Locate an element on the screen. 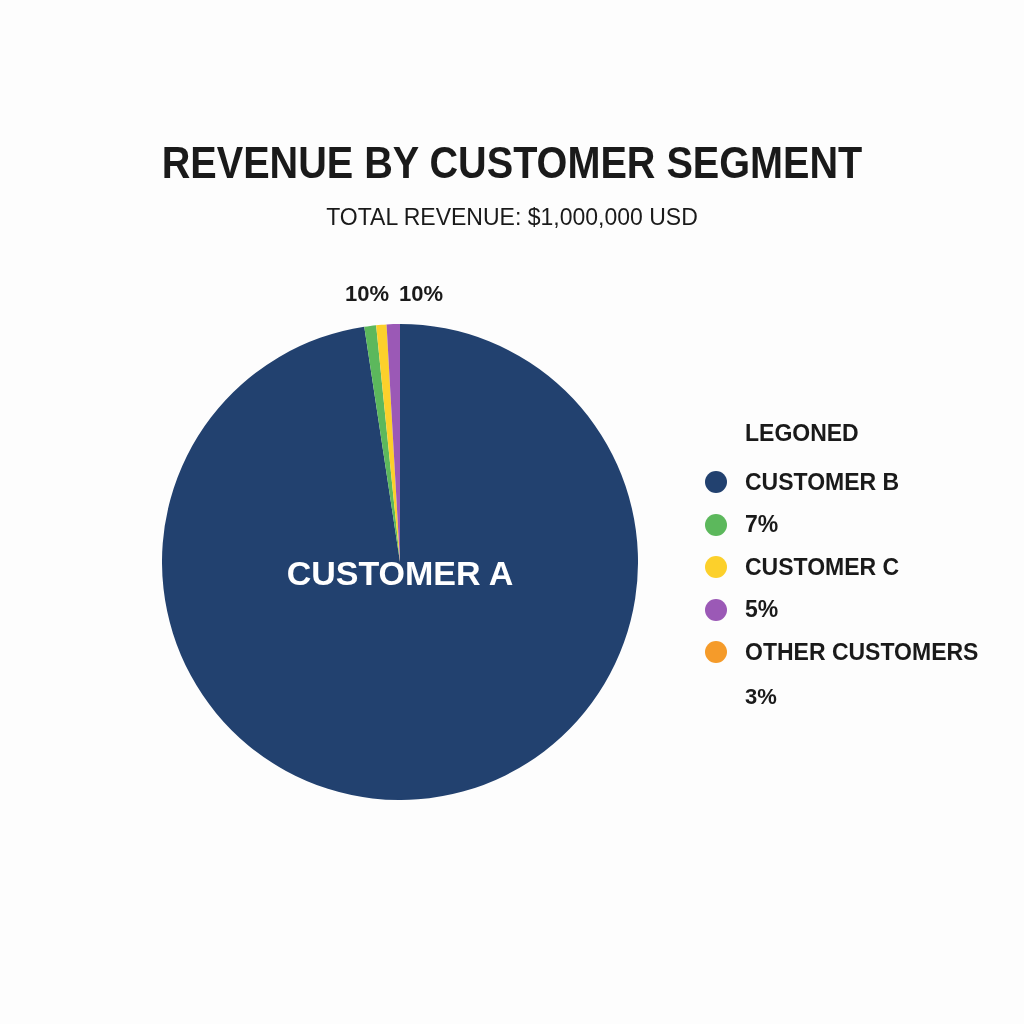 The image size is (1024, 1024). legend-label: 7% is located at coordinates (762, 525).